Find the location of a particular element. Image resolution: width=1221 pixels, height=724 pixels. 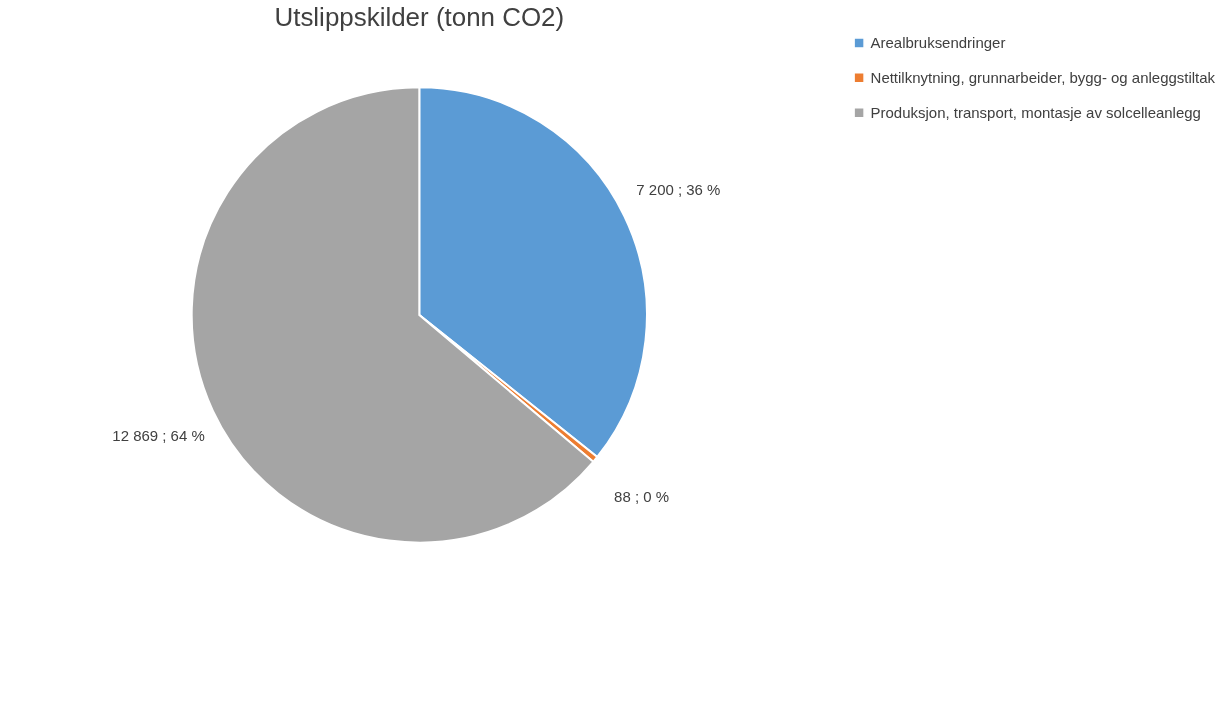

legend-label: Arealbruksendringer is located at coordinates (938, 42).